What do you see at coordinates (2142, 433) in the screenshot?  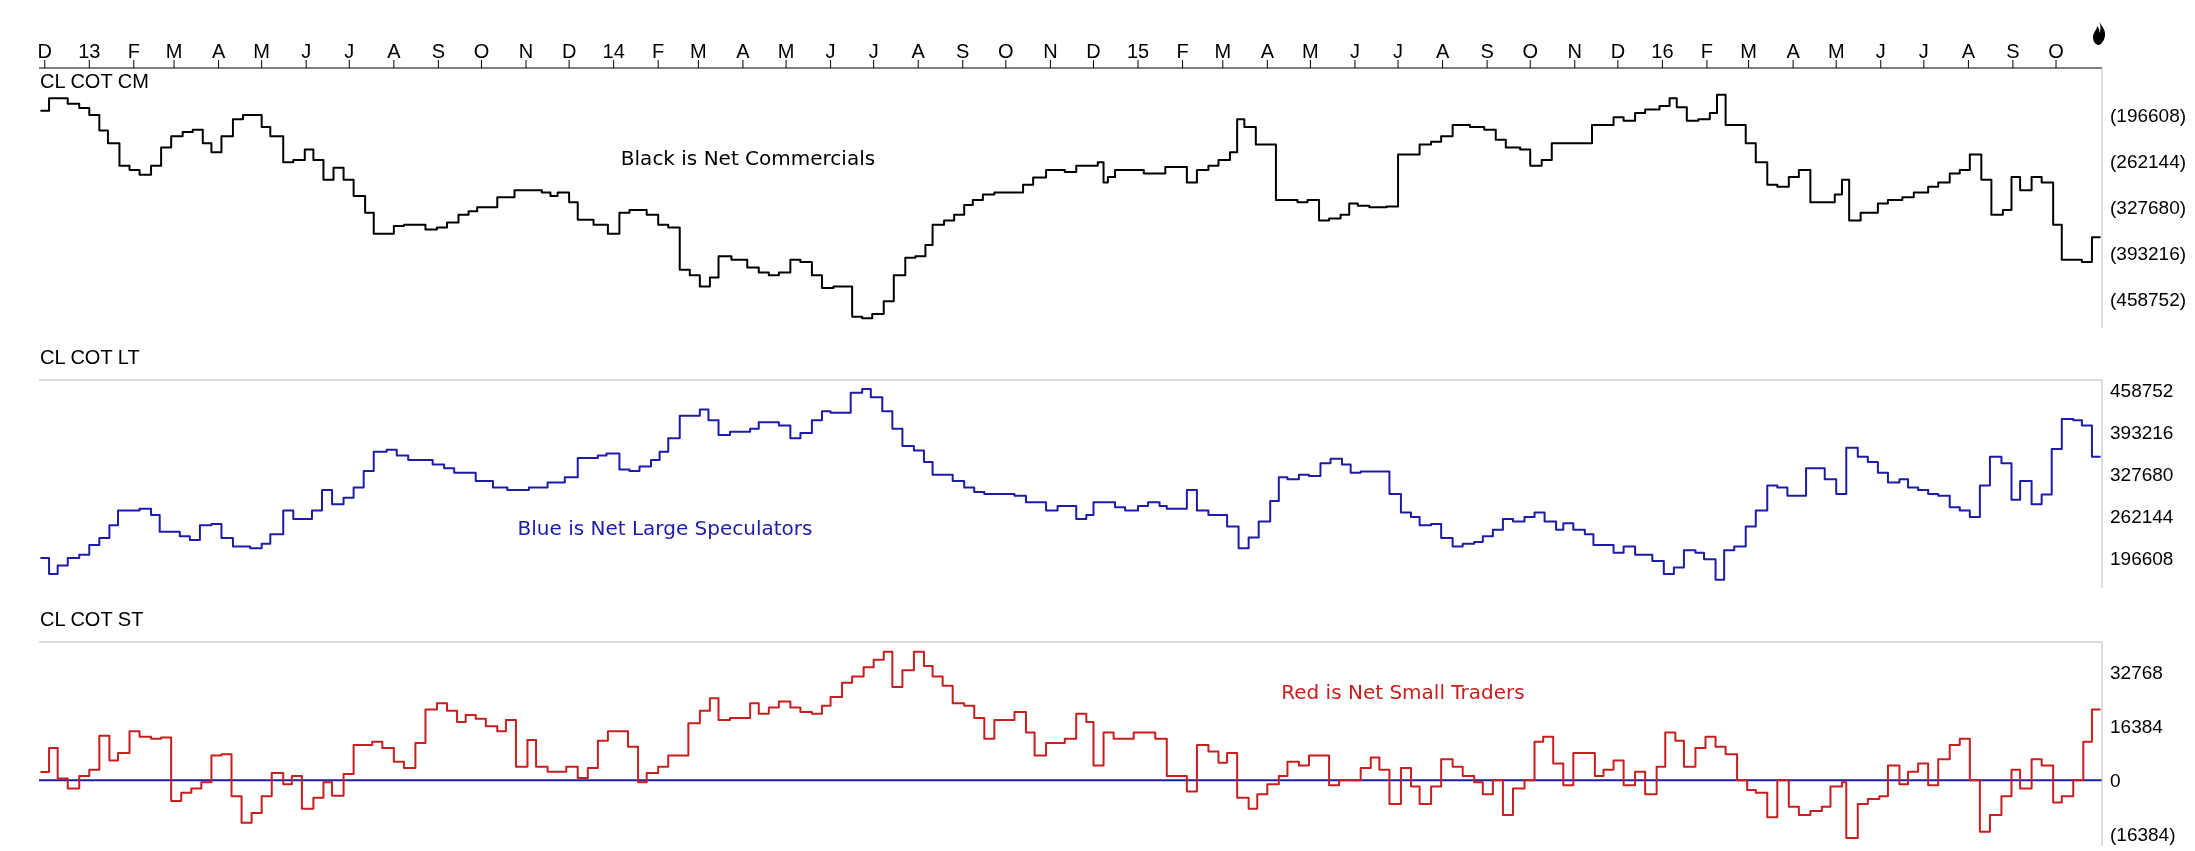 I see `y-tick-label: 393216` at bounding box center [2142, 433].